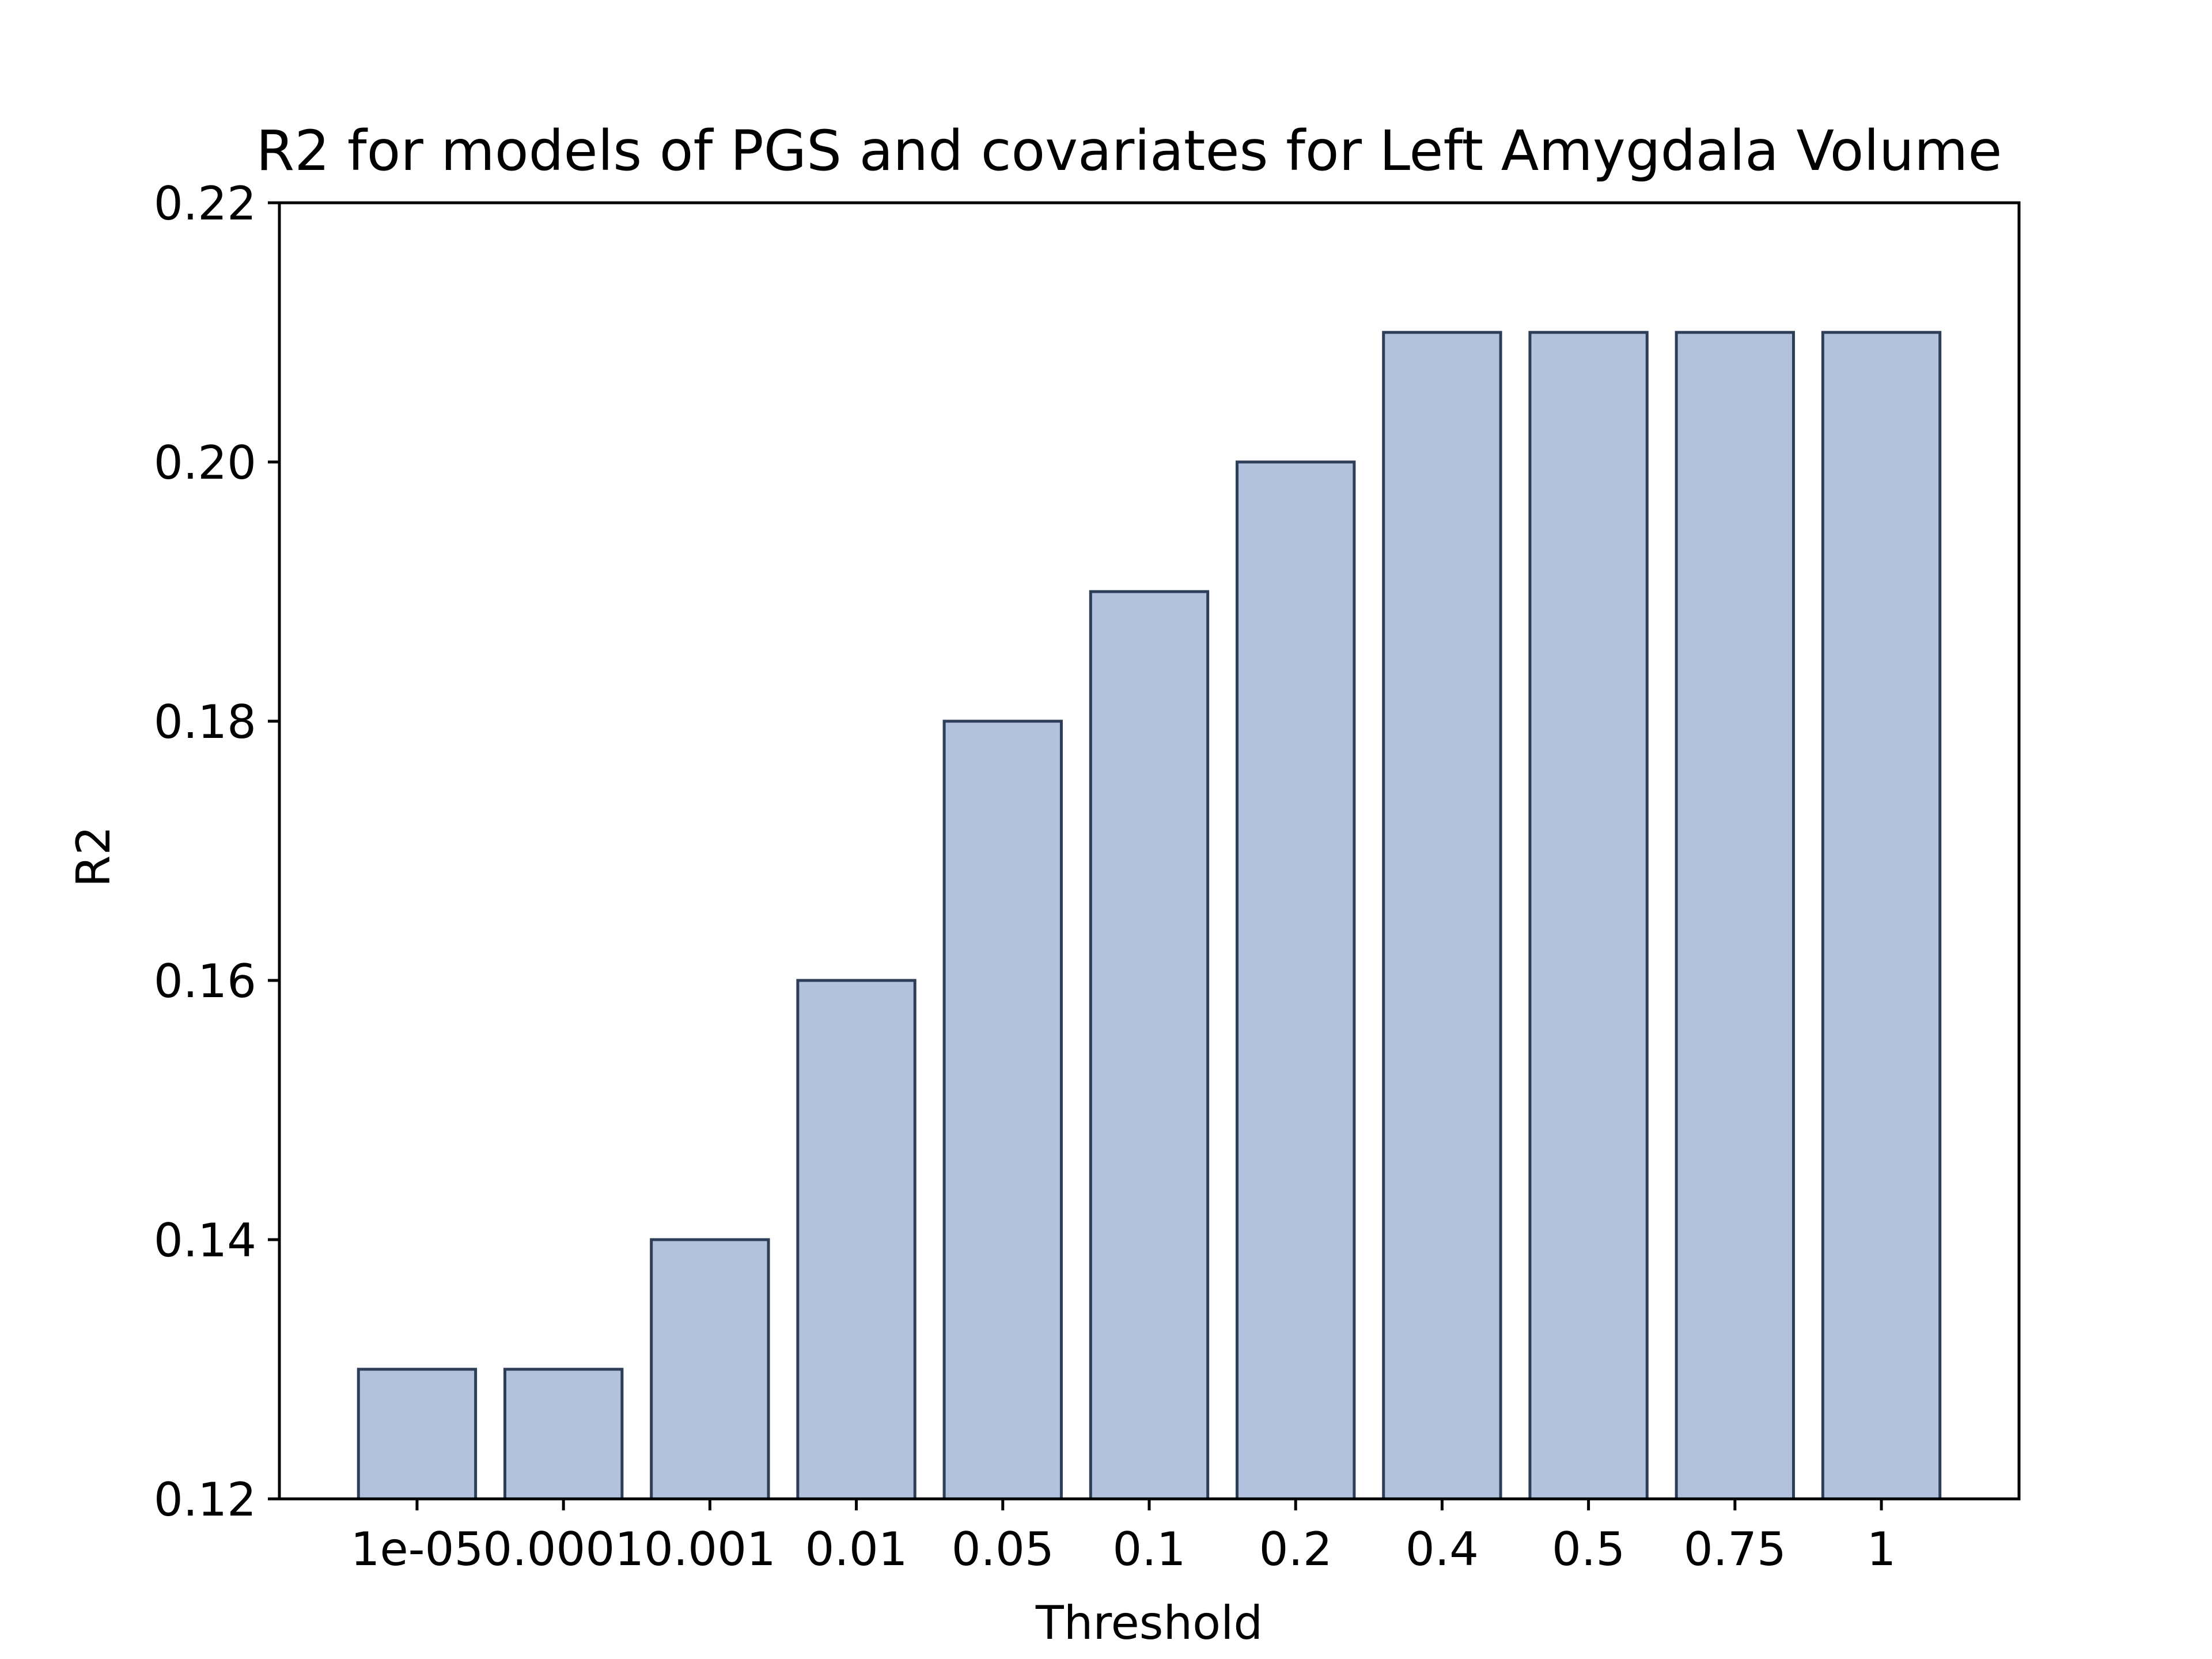 This screenshot has height=1659, width=2212. Describe the element at coordinates (1149, 1623) in the screenshot. I see `x-axis-label: Threshold` at that location.